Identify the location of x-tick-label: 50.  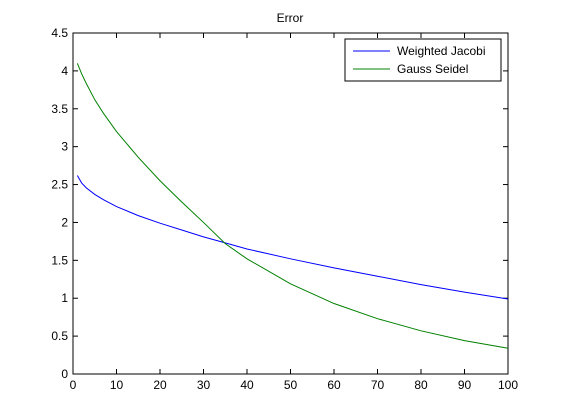
(291, 385).